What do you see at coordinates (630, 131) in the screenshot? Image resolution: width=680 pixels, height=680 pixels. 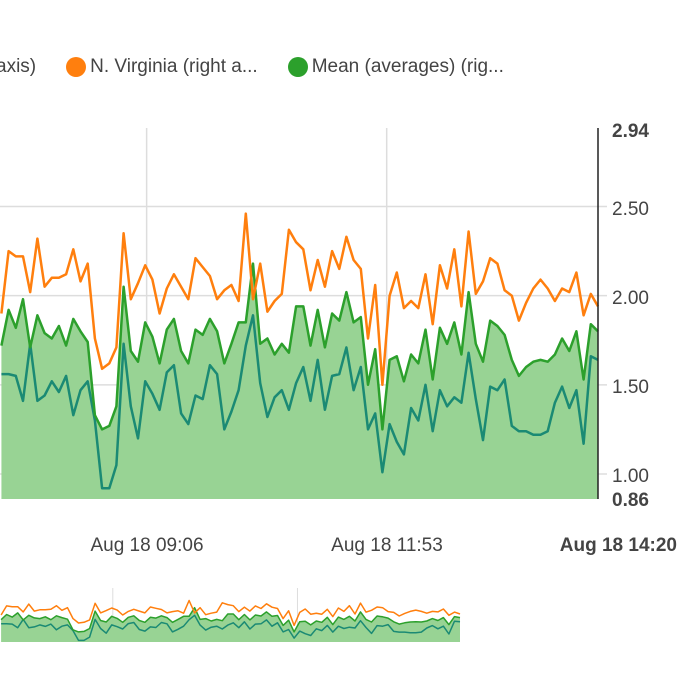 I see `y-tick-label: 2.94` at bounding box center [630, 131].